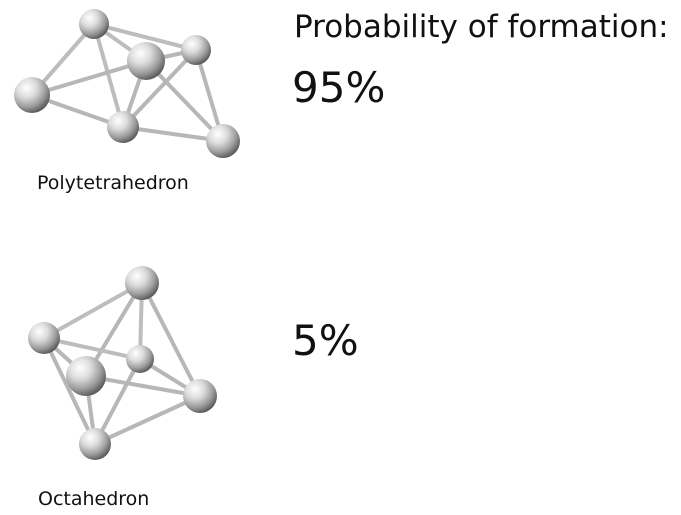 The height and width of the screenshot is (515, 681). I want to click on octahedron-atoms, so click(122, 363).